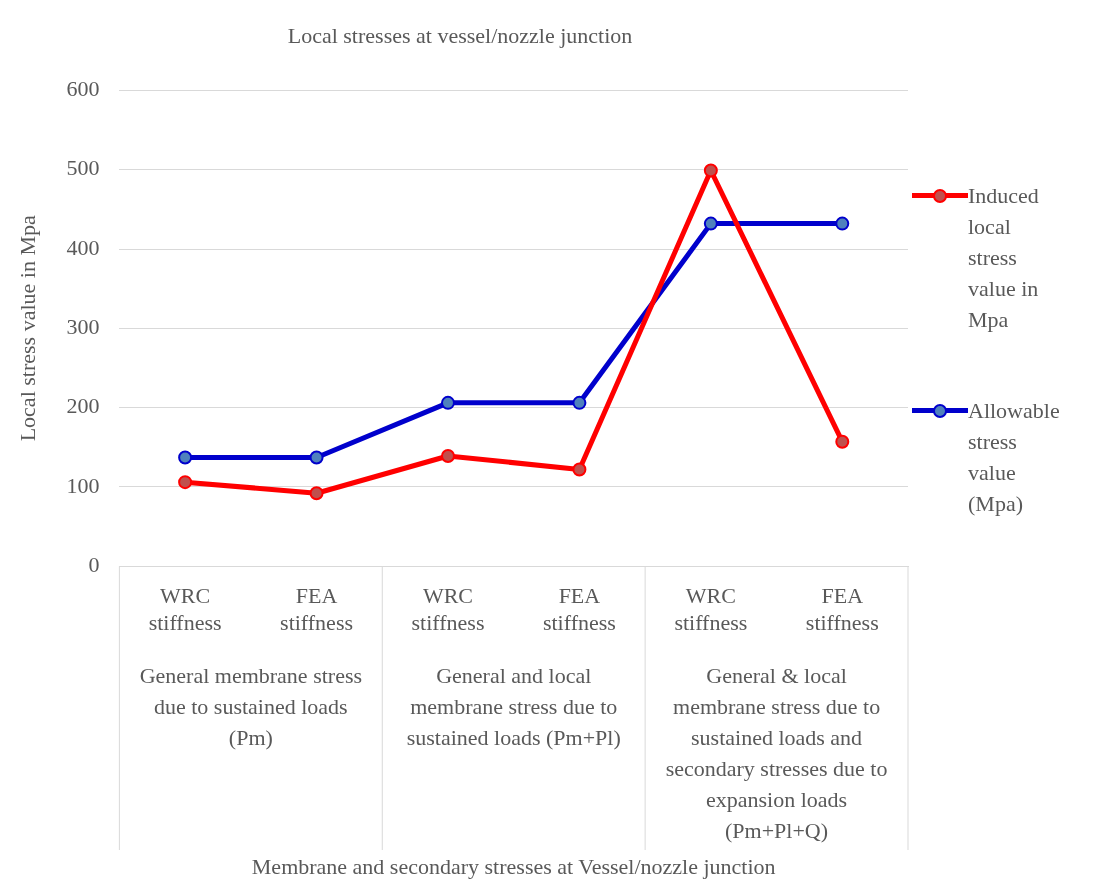 The height and width of the screenshot is (891, 1101). I want to click on y-tick-label: 0, so click(94, 564).